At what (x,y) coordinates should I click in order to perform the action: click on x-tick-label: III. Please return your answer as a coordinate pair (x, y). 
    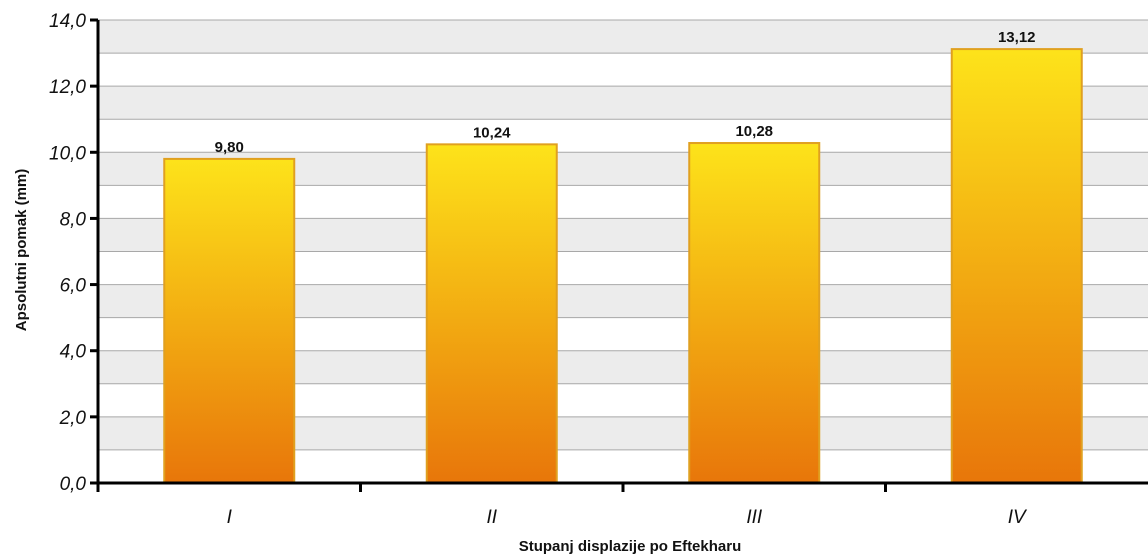
    Looking at the image, I should click on (754, 517).